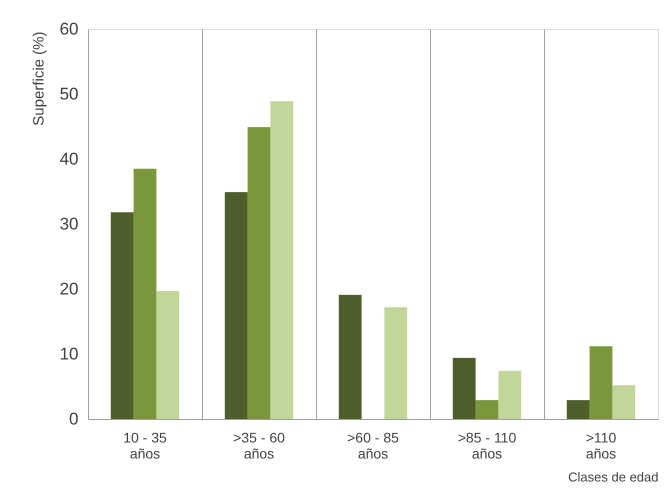 This screenshot has width=665, height=493. Describe the element at coordinates (69, 354) in the screenshot. I see `y-tick-label: 10` at that location.